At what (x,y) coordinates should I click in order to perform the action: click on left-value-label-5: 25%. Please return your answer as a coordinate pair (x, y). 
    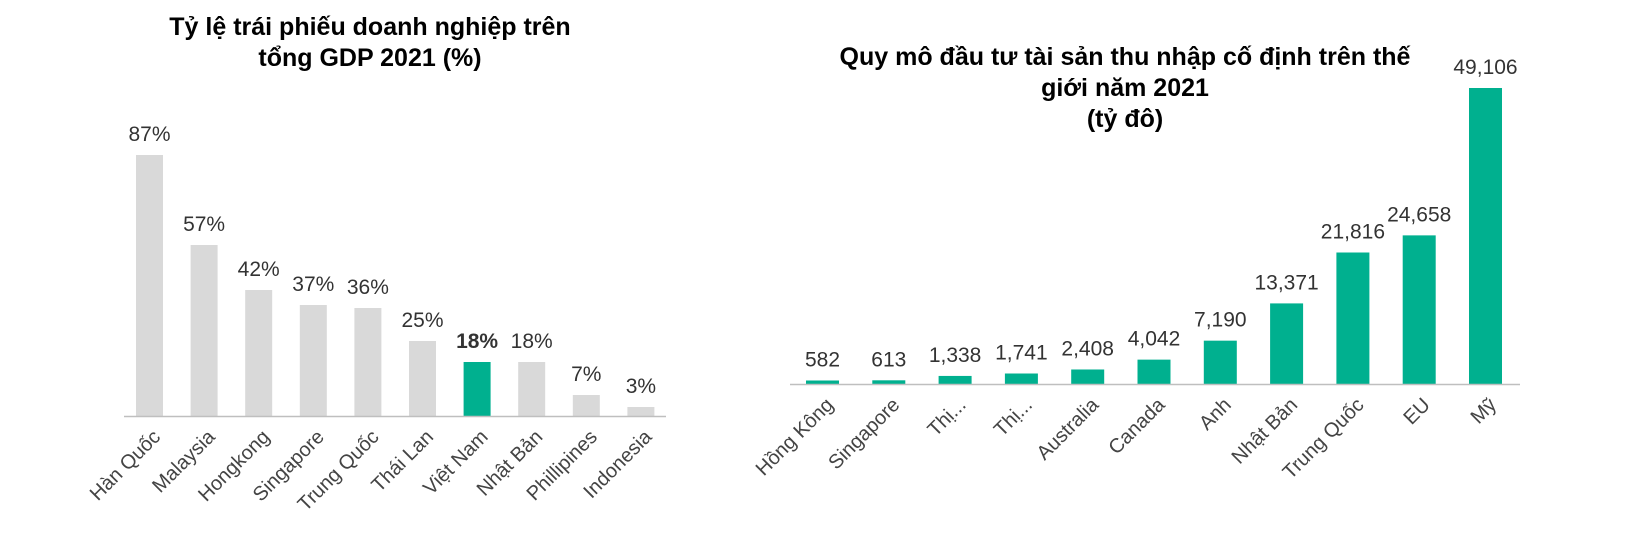
    Looking at the image, I should click on (422, 320).